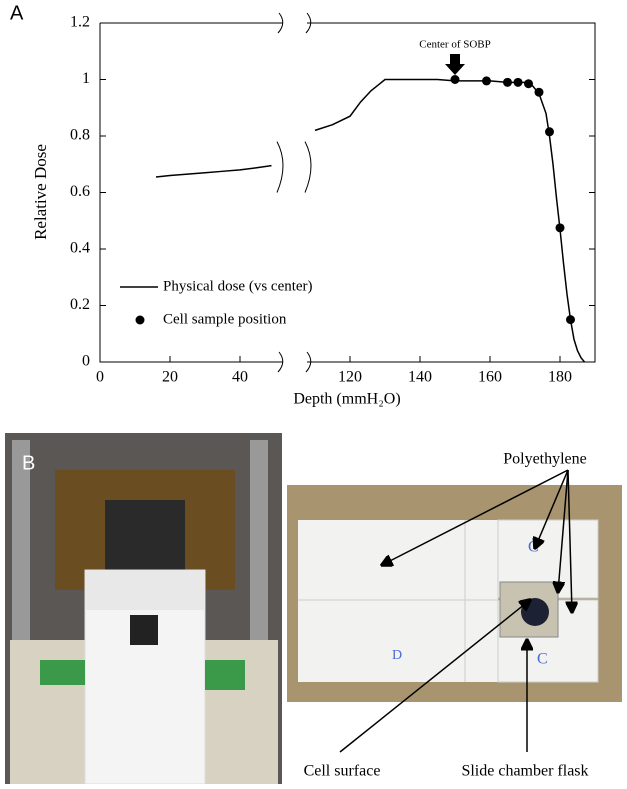 This screenshot has height=789, width=627. I want to click on x-tick-label: 20, so click(170, 377).